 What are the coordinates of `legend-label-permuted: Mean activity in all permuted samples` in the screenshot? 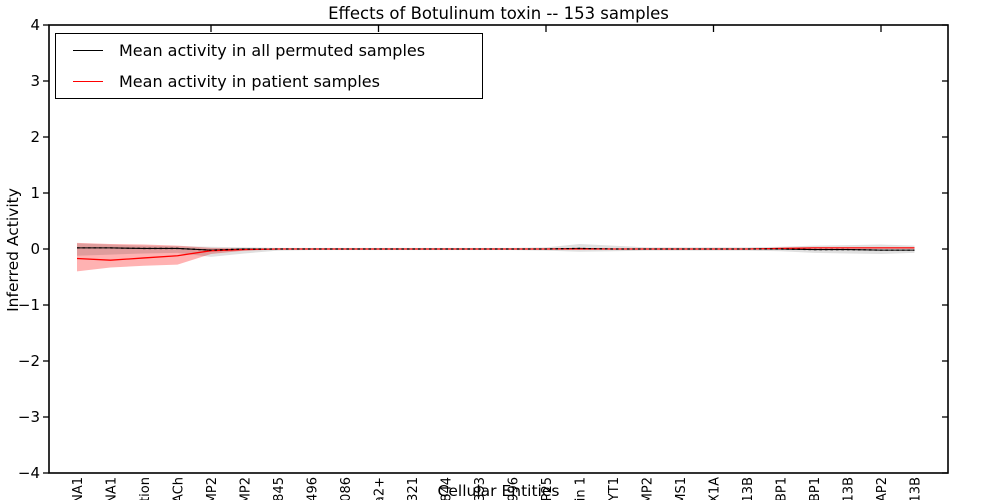 It's located at (272, 50).